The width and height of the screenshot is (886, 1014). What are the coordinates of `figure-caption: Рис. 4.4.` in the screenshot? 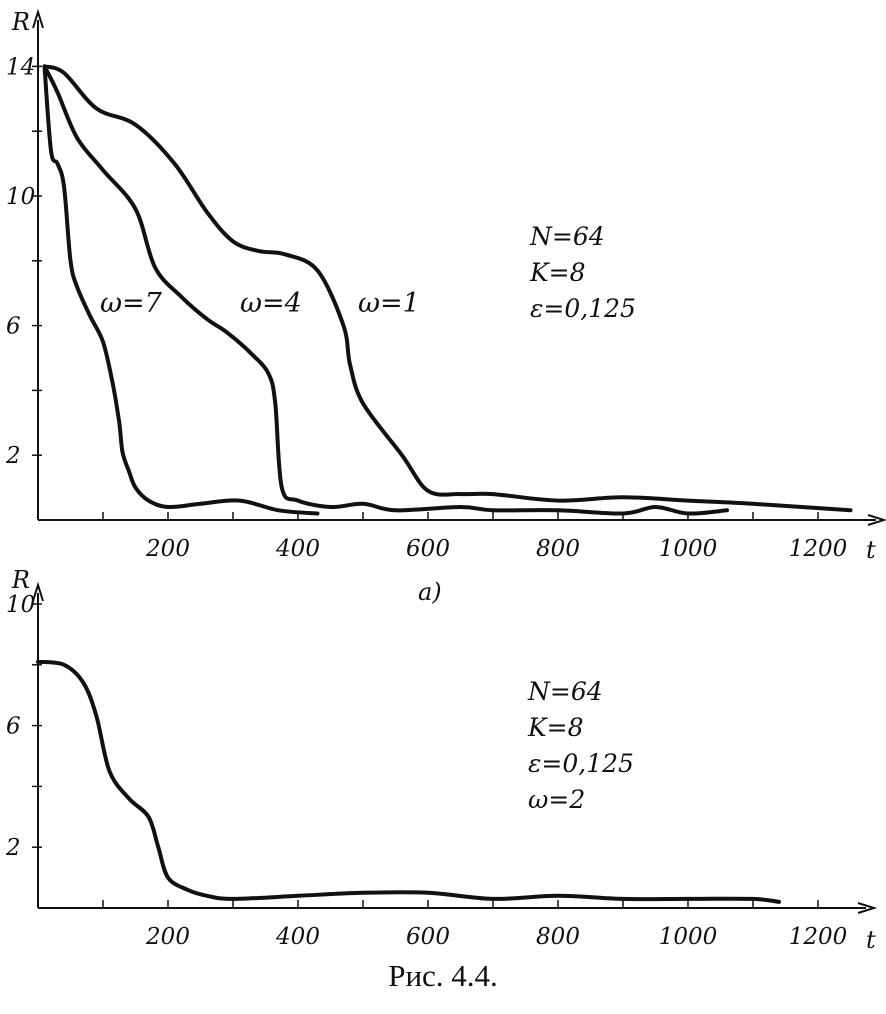 It's located at (443, 975).